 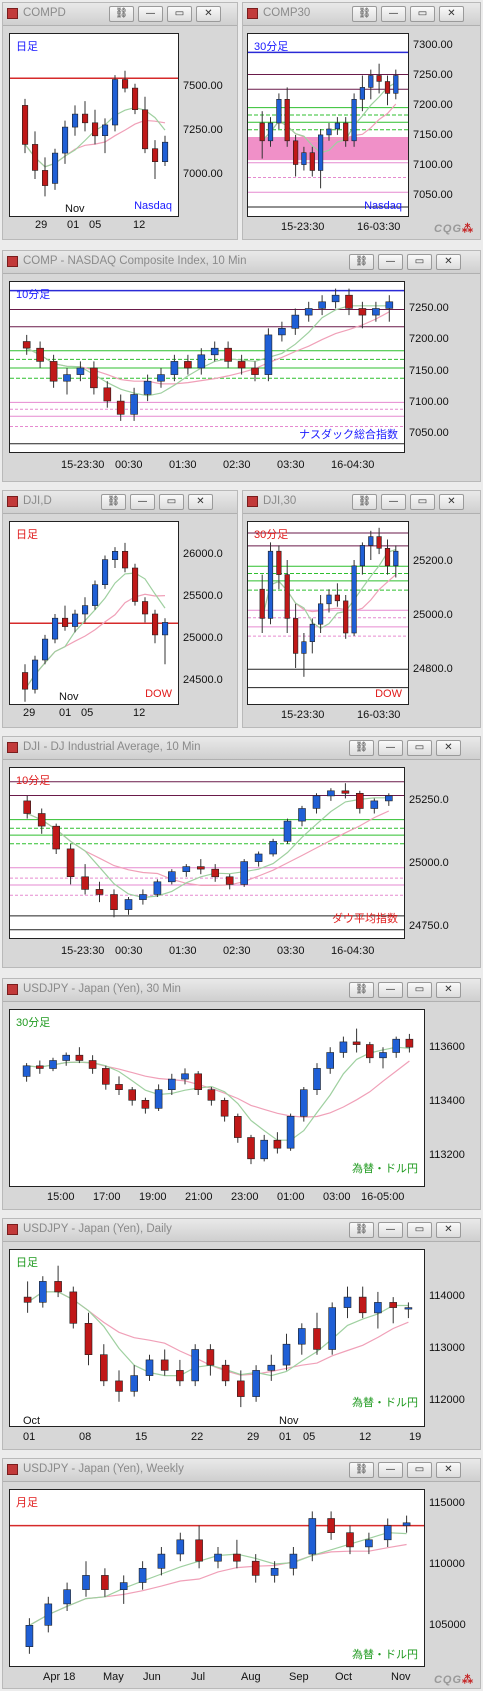 I want to click on title-bar: USDJPY - Japan (Yen), 30 Min ⛓ — ▭ ✕, so click(x=241, y=990).